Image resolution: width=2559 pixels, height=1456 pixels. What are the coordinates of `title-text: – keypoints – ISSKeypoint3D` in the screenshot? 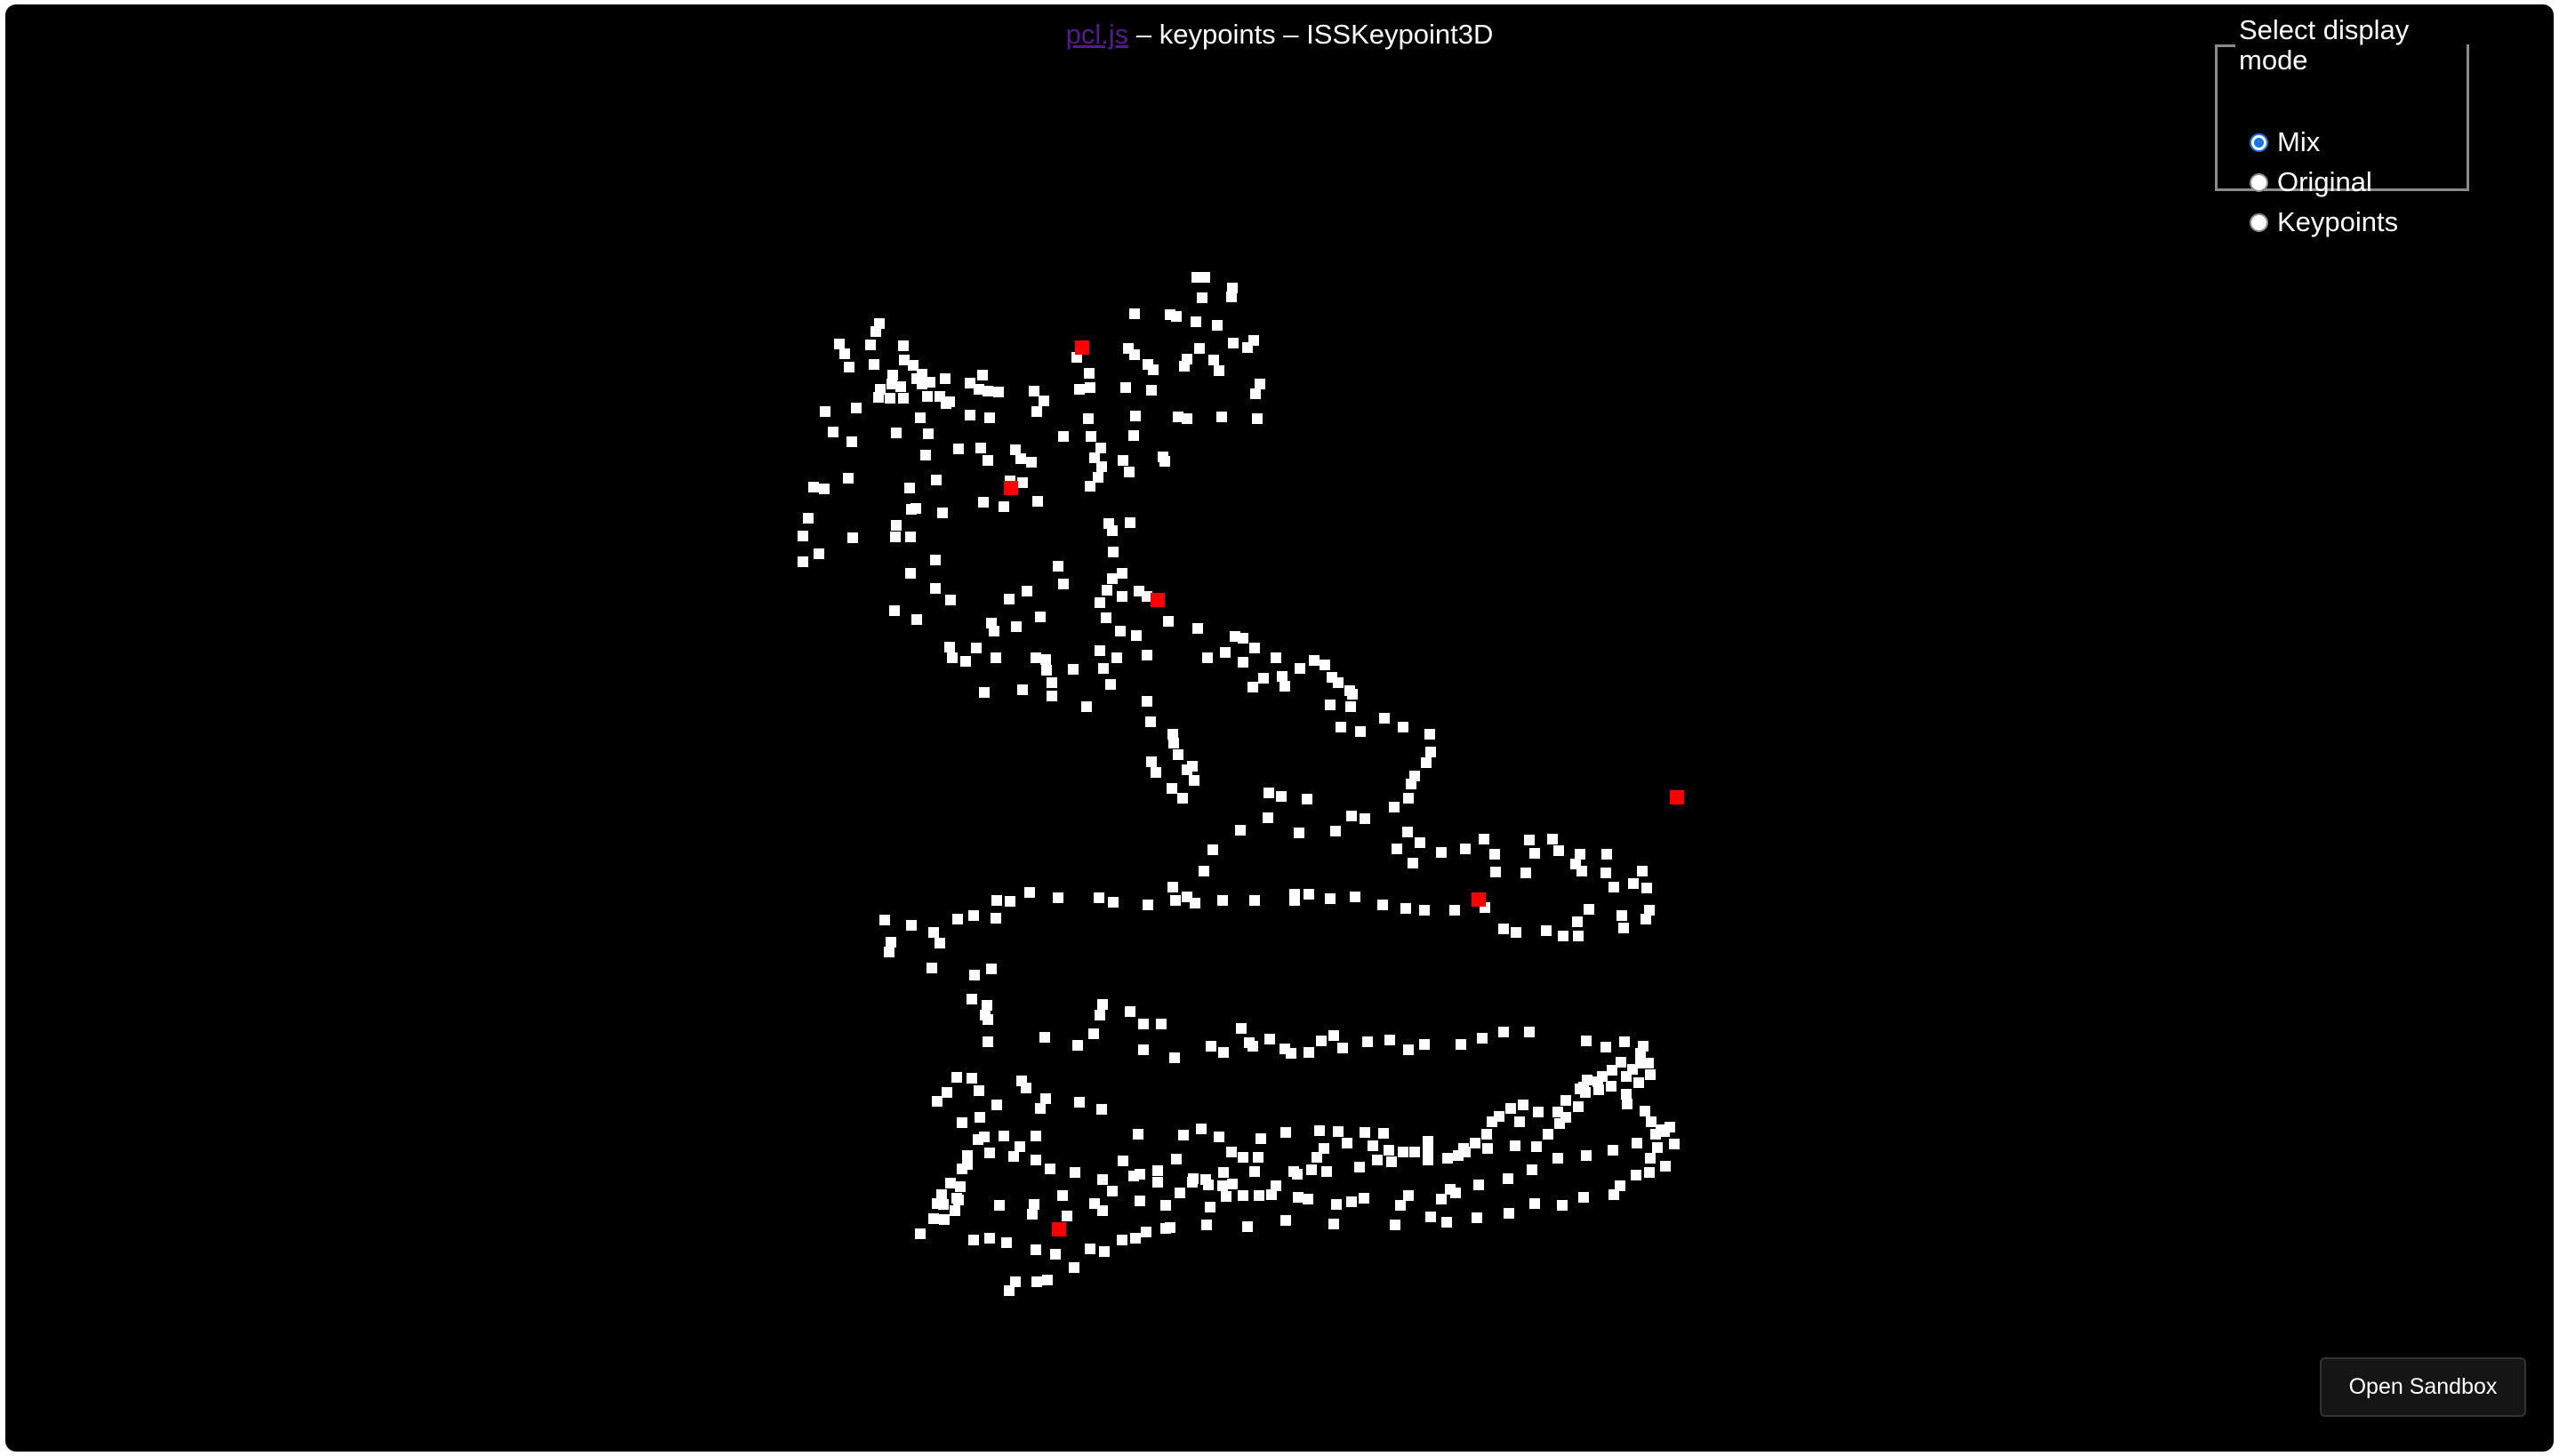 It's located at (1311, 34).